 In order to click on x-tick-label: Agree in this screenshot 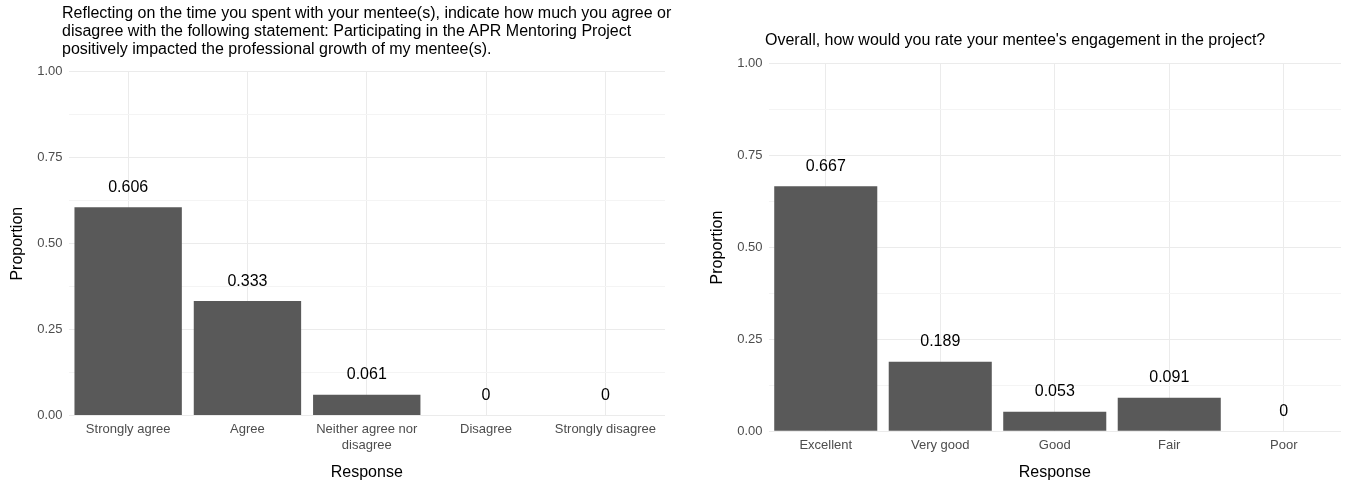, I will do `click(247, 428)`.